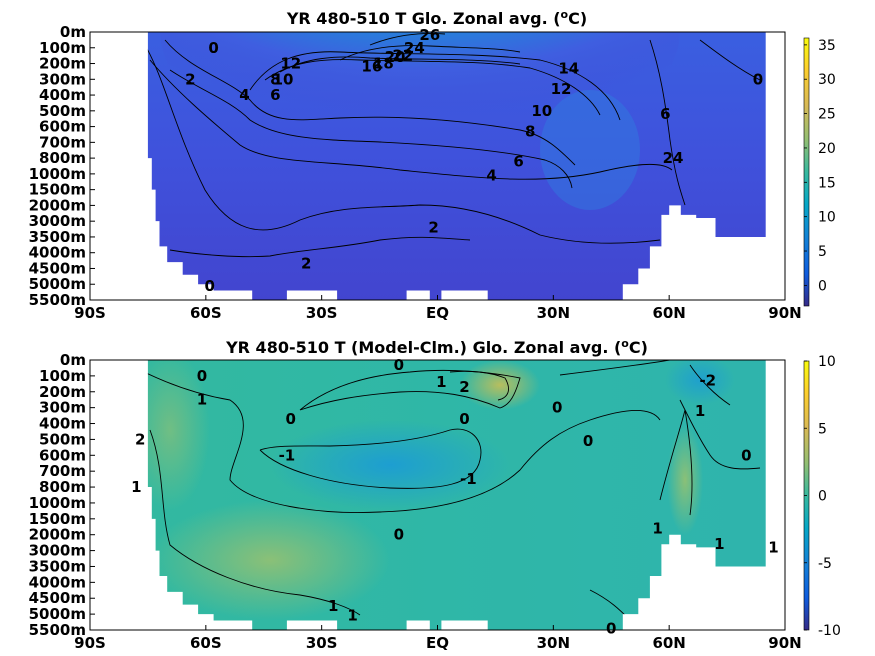 The height and width of the screenshot is (656, 875). Describe the element at coordinates (62, 455) in the screenshot. I see `y-tick-label: 600m` at that location.